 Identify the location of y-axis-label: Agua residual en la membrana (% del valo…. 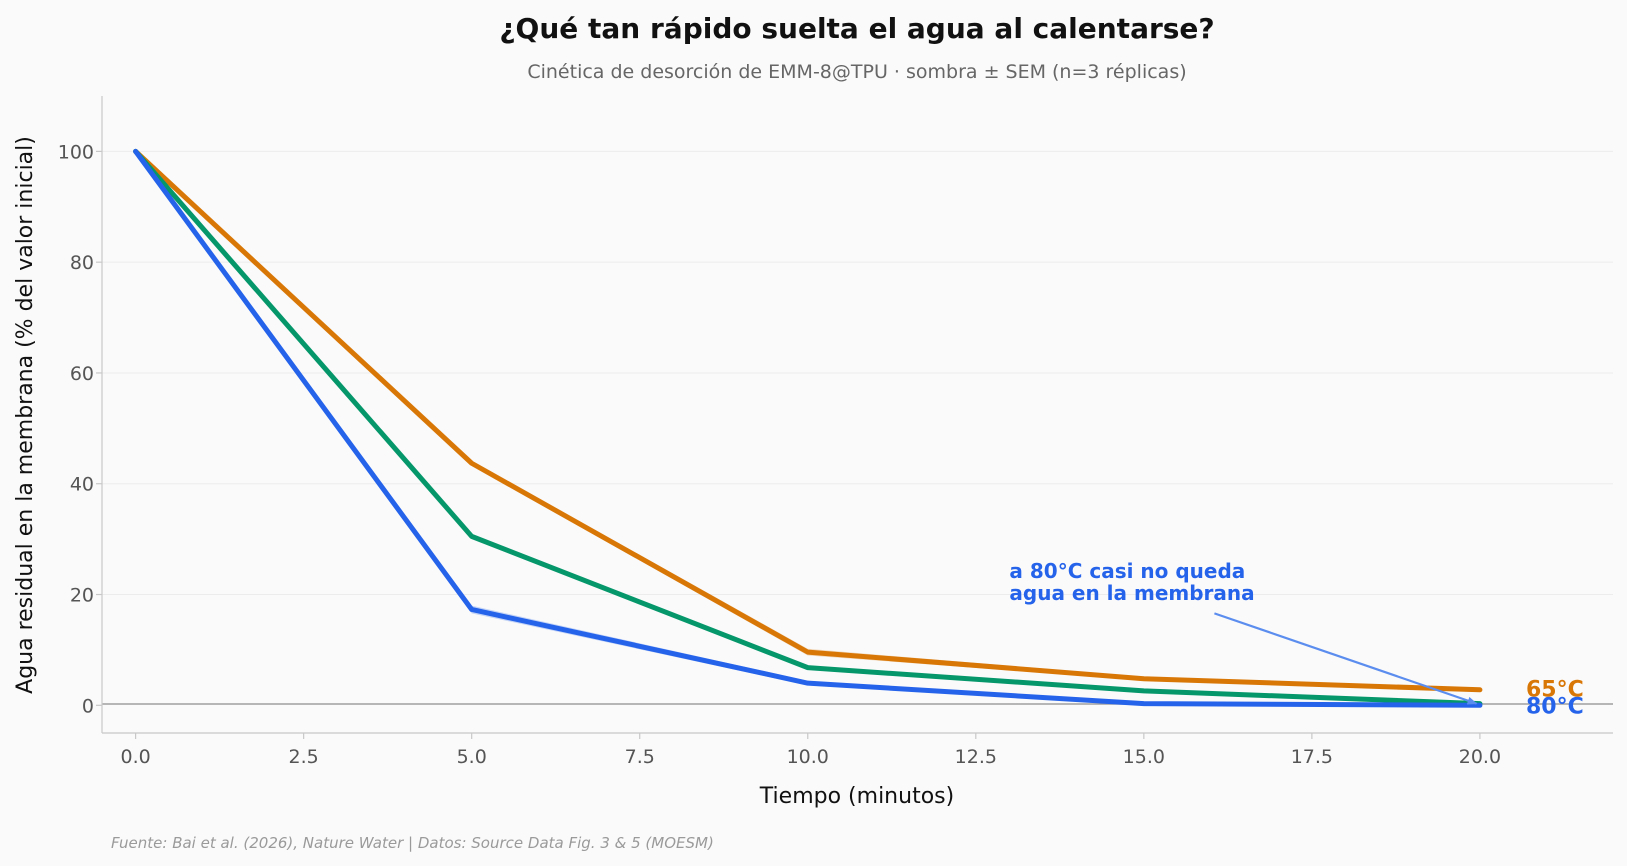
(25, 415).